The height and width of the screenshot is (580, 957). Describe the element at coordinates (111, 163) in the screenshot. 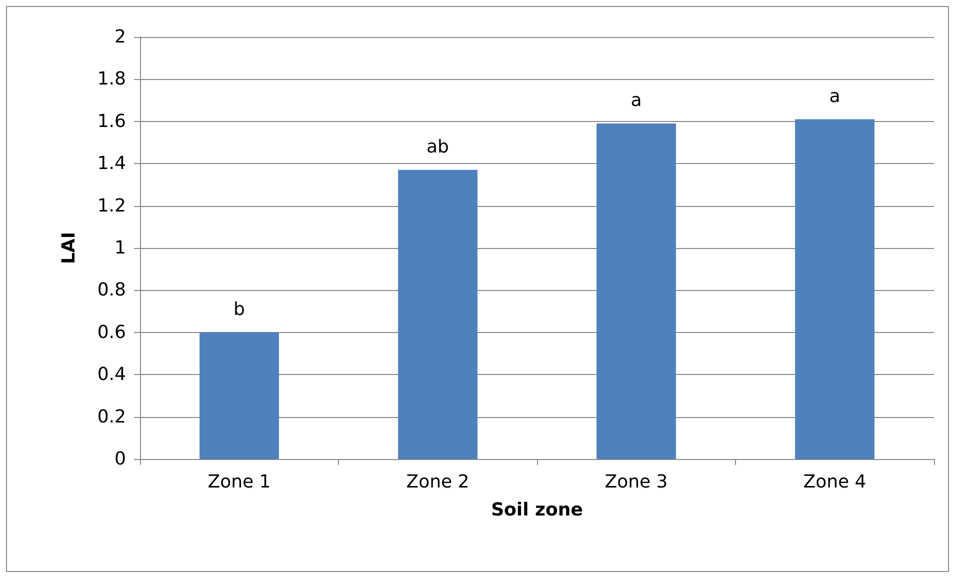

I see `y-tick-label: 1.4` at that location.